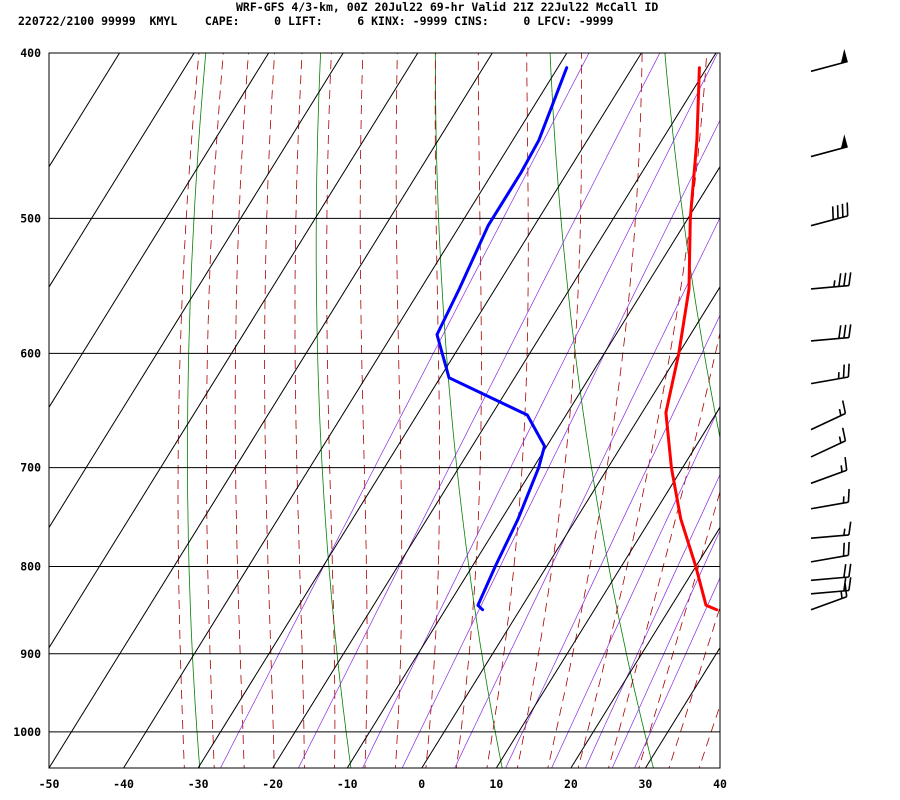  What do you see at coordinates (496, 784) in the screenshot?
I see `x-tick-label: 10` at bounding box center [496, 784].